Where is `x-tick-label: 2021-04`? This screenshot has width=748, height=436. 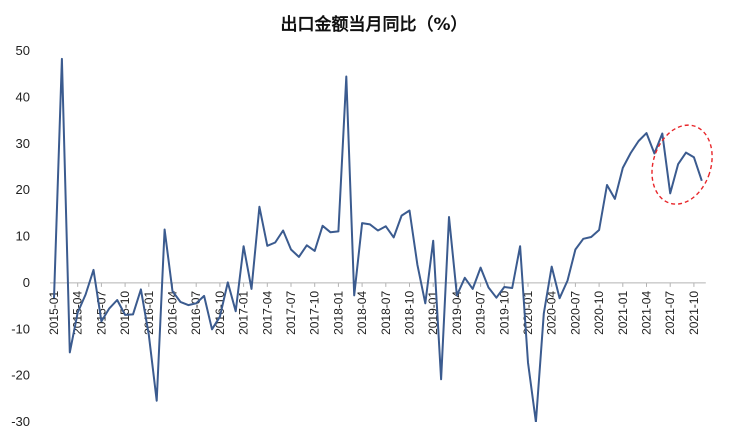
x-tick-label: 2021-04 is located at coordinates (647, 313).